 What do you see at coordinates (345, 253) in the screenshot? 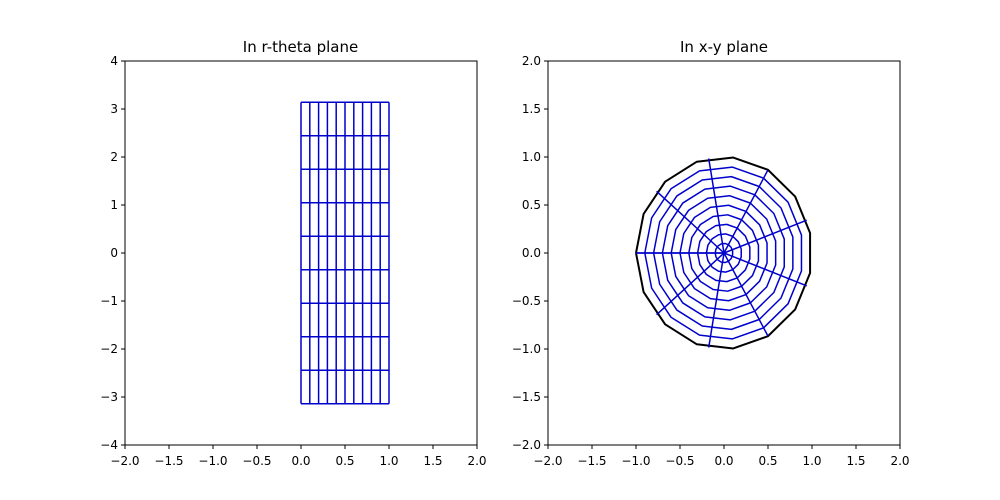
I see `mesh-r-theta` at bounding box center [345, 253].